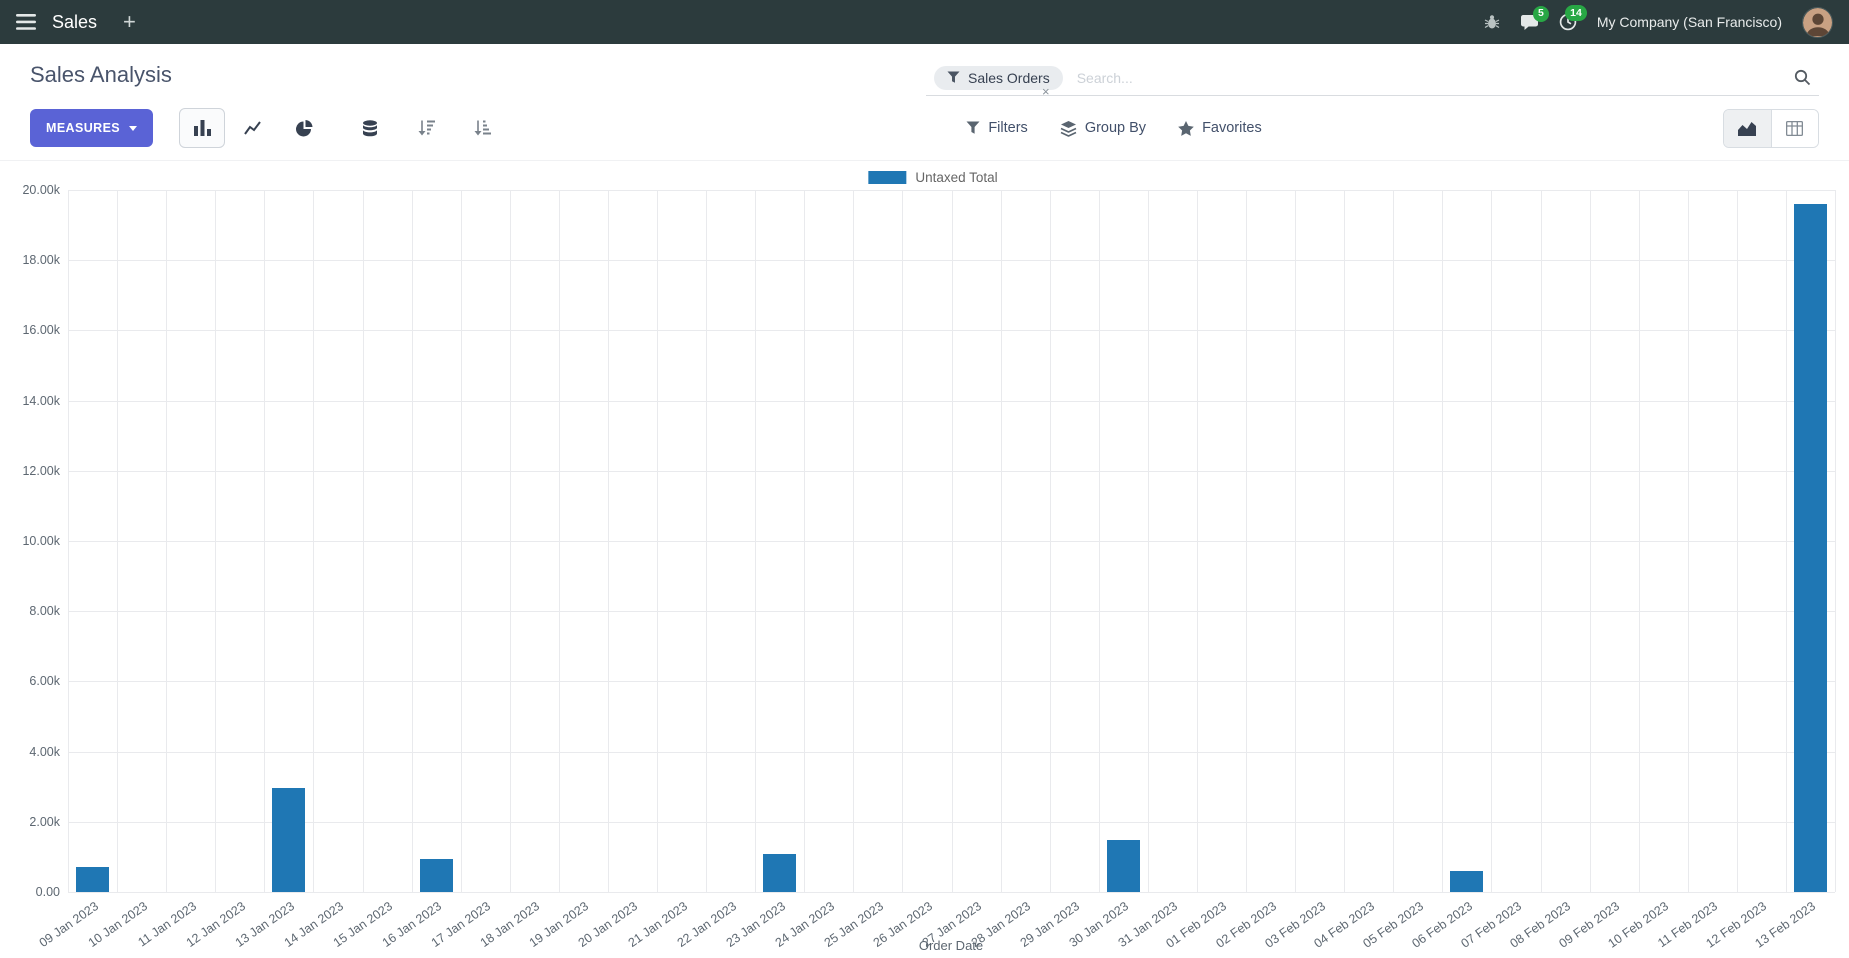 The height and width of the screenshot is (958, 1849). Describe the element at coordinates (997, 128) in the screenshot. I see `filters-button: Filters` at that location.